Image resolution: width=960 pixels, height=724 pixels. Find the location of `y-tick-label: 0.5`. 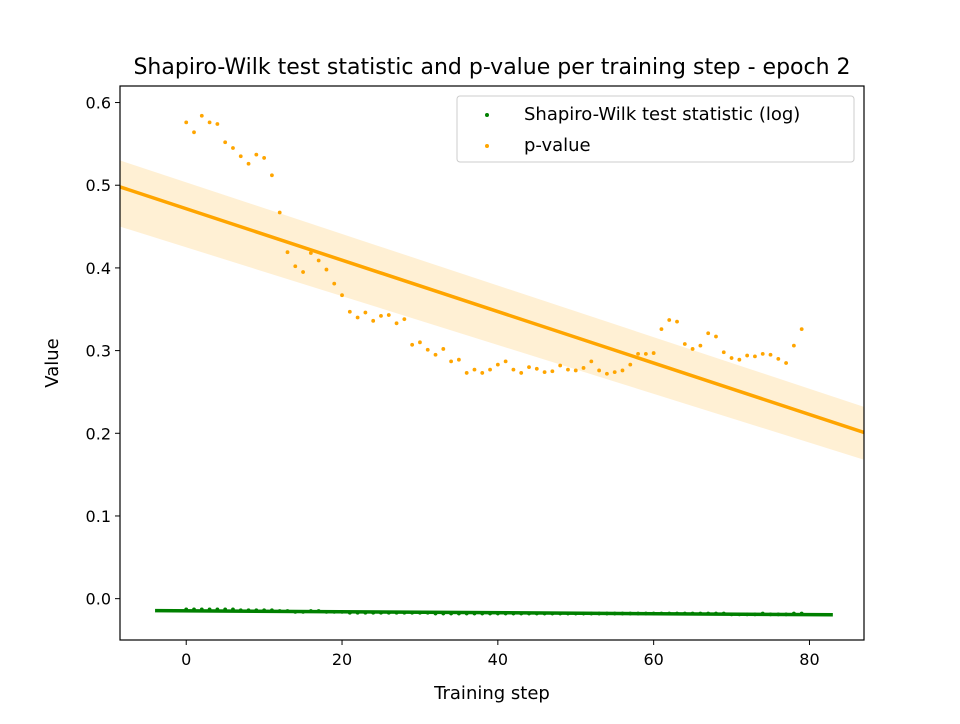

y-tick-label: 0.5 is located at coordinates (98, 185).